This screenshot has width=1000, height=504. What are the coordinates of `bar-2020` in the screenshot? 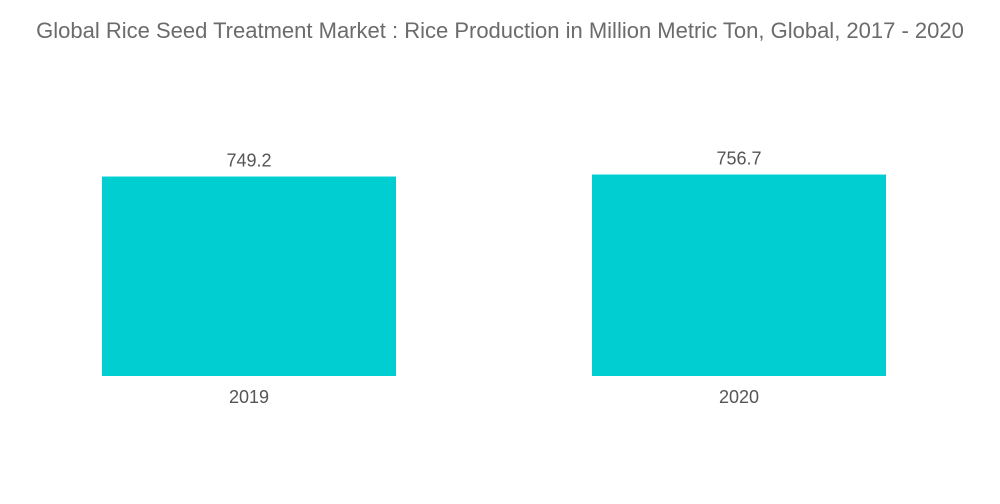 It's located at (739, 275).